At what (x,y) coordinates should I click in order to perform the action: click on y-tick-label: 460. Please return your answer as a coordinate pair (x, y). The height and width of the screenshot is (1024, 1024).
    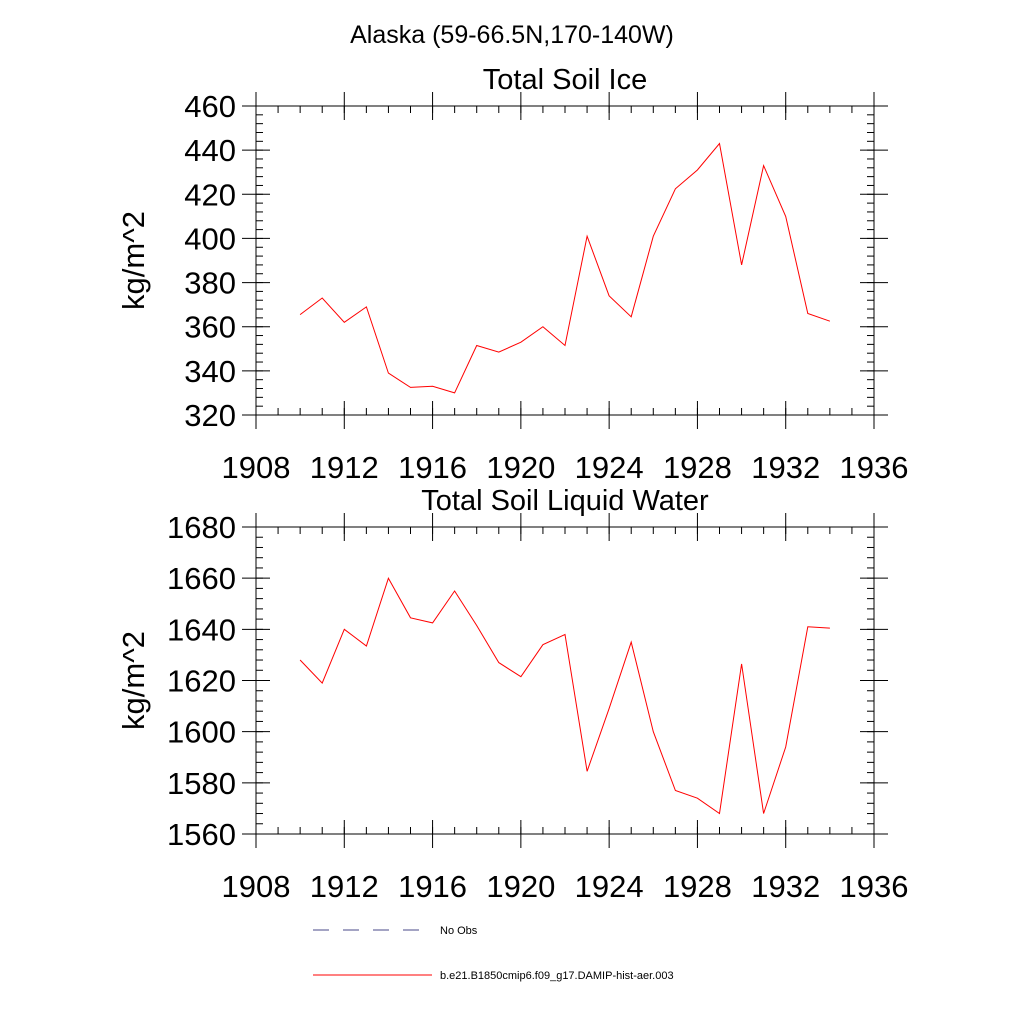
    Looking at the image, I should click on (210, 106).